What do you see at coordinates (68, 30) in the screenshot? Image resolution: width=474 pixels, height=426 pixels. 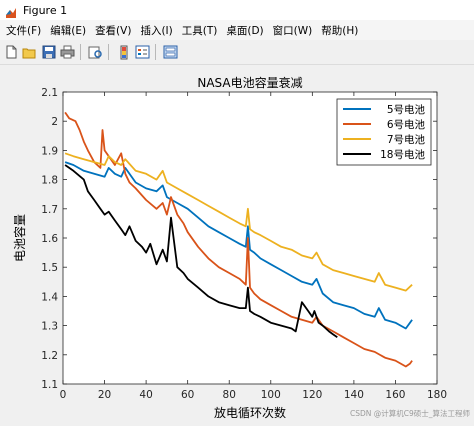 I see `menu-edit: 编辑(E)` at bounding box center [68, 30].